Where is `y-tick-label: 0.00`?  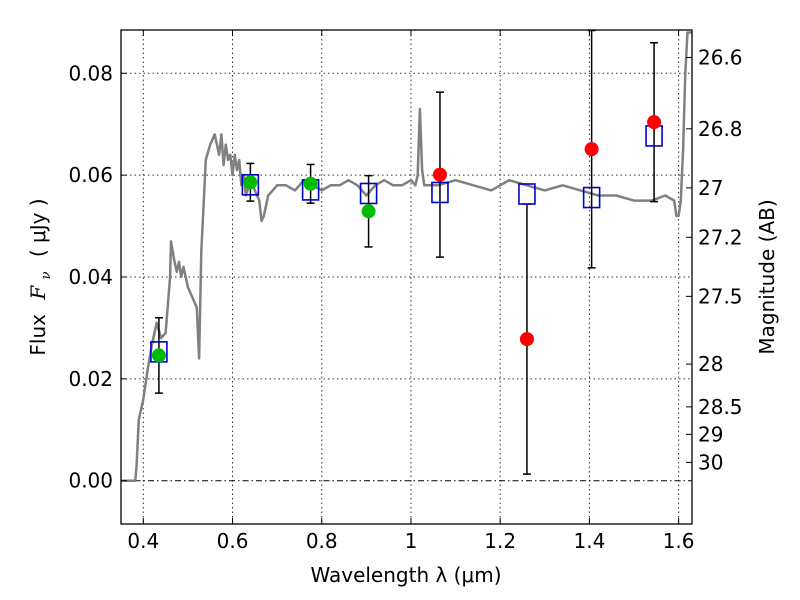 y-tick-label: 0.00 is located at coordinates (90, 481).